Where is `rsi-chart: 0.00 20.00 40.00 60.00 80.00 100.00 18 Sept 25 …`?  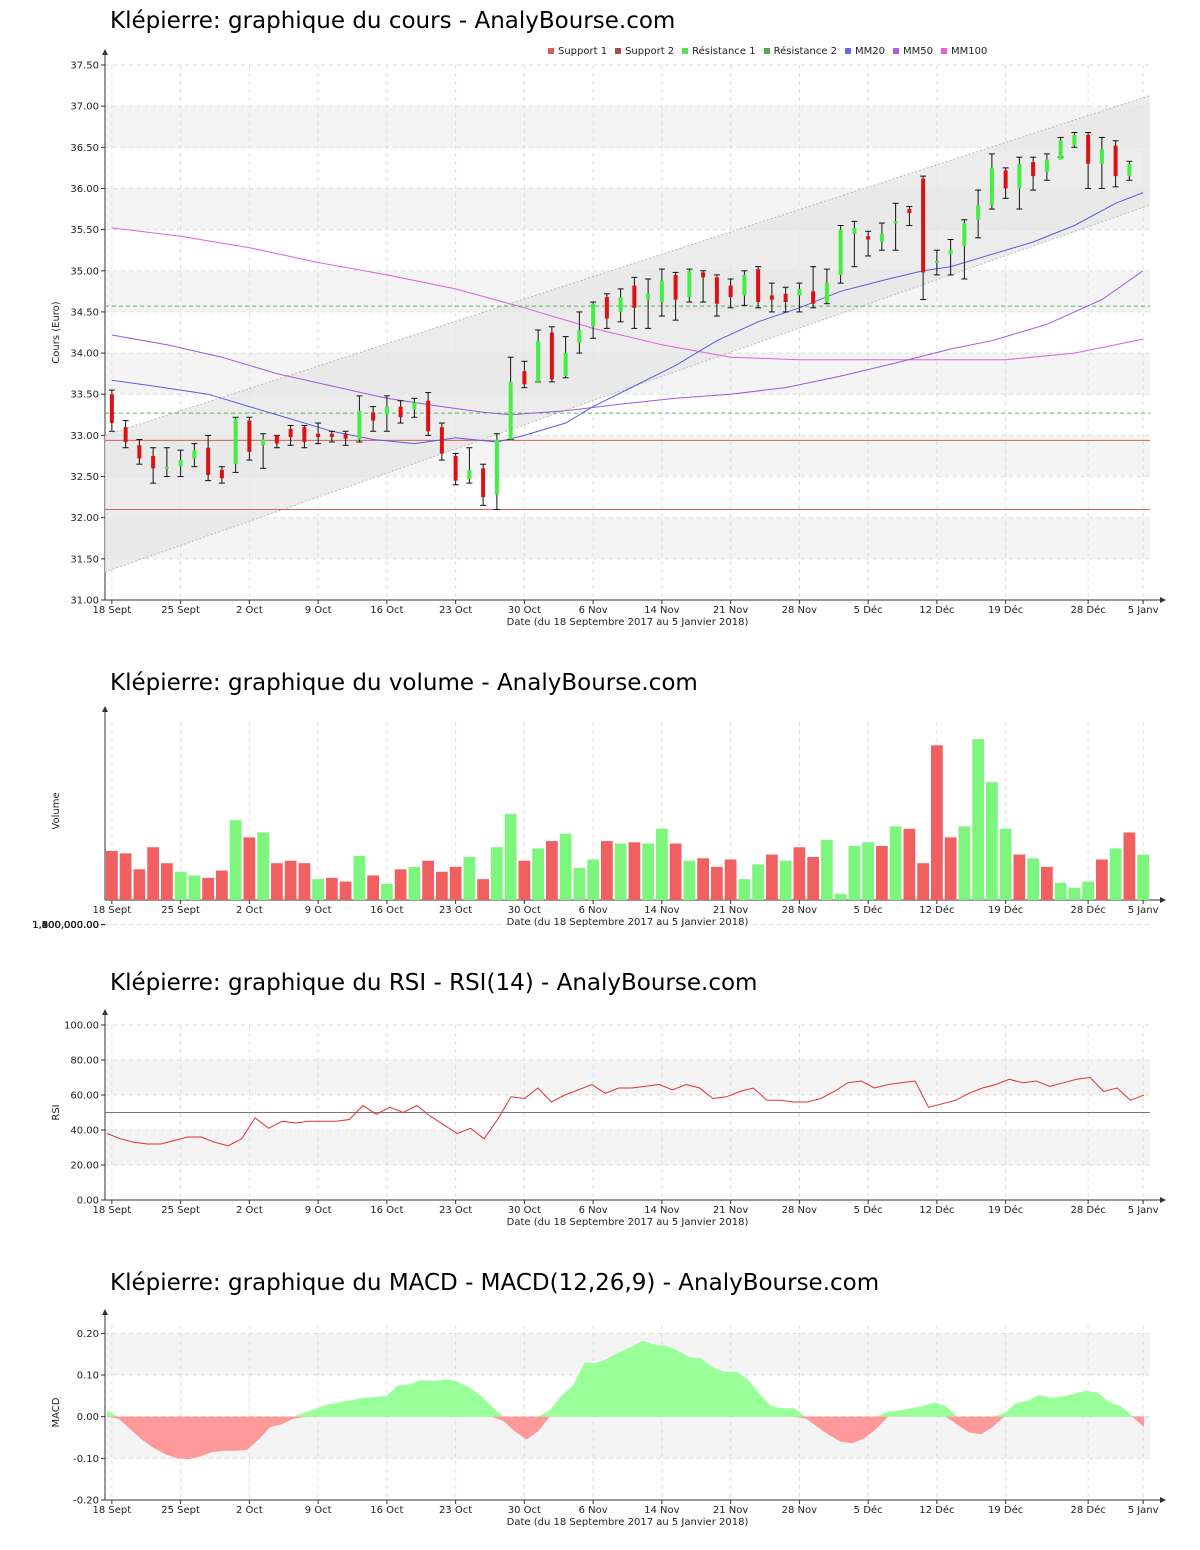
rsi-chart: 0.00 20.00 40.00 60.00 80.00 100.00 18 Sept 25 … is located at coordinates (608, 1118).